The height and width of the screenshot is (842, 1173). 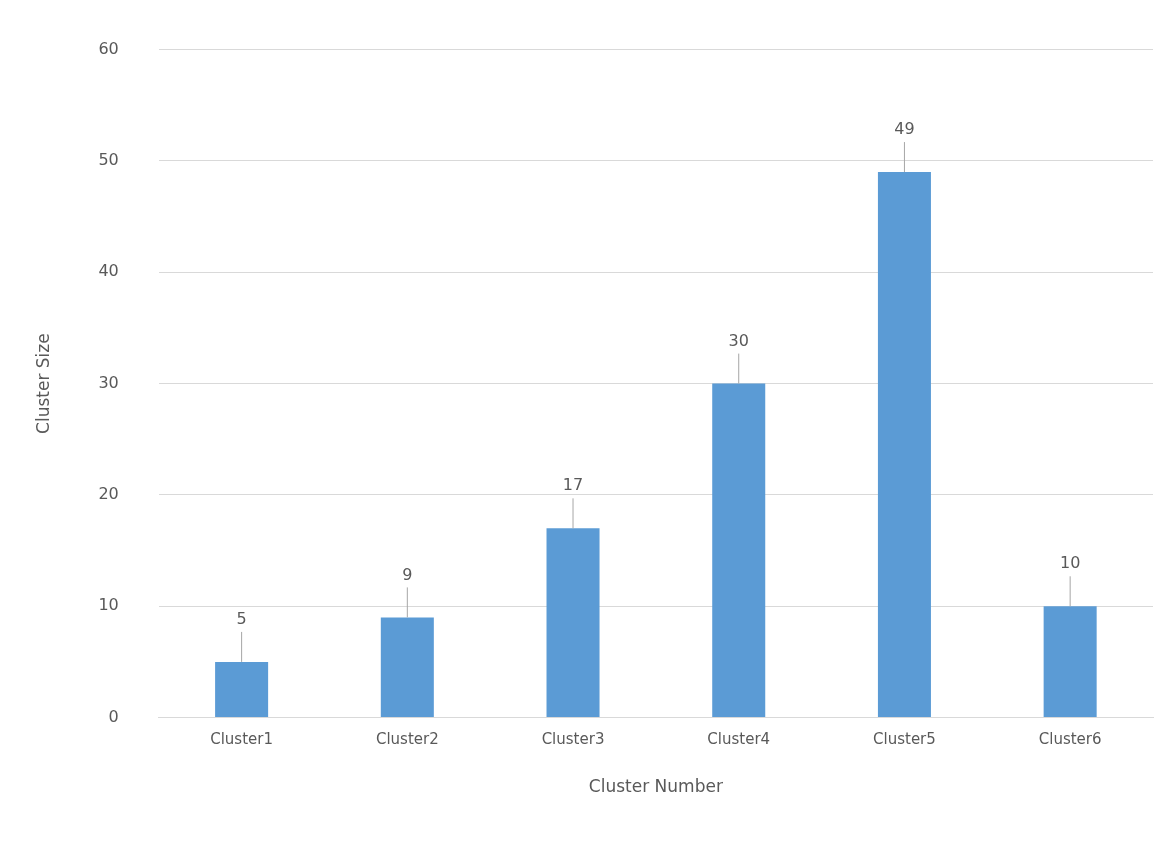 I want to click on data-label: 10, so click(x=1070, y=563).